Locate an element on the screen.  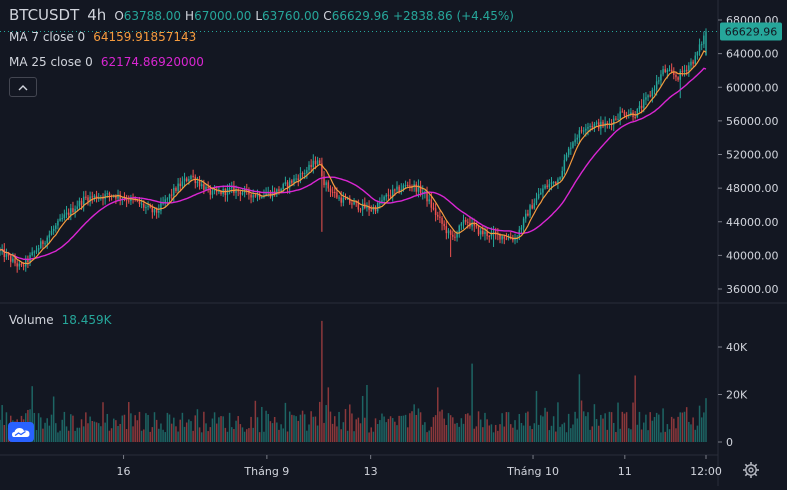
ma7-legend: MA 7 close 0 64159.91857143 is located at coordinates (102, 37).